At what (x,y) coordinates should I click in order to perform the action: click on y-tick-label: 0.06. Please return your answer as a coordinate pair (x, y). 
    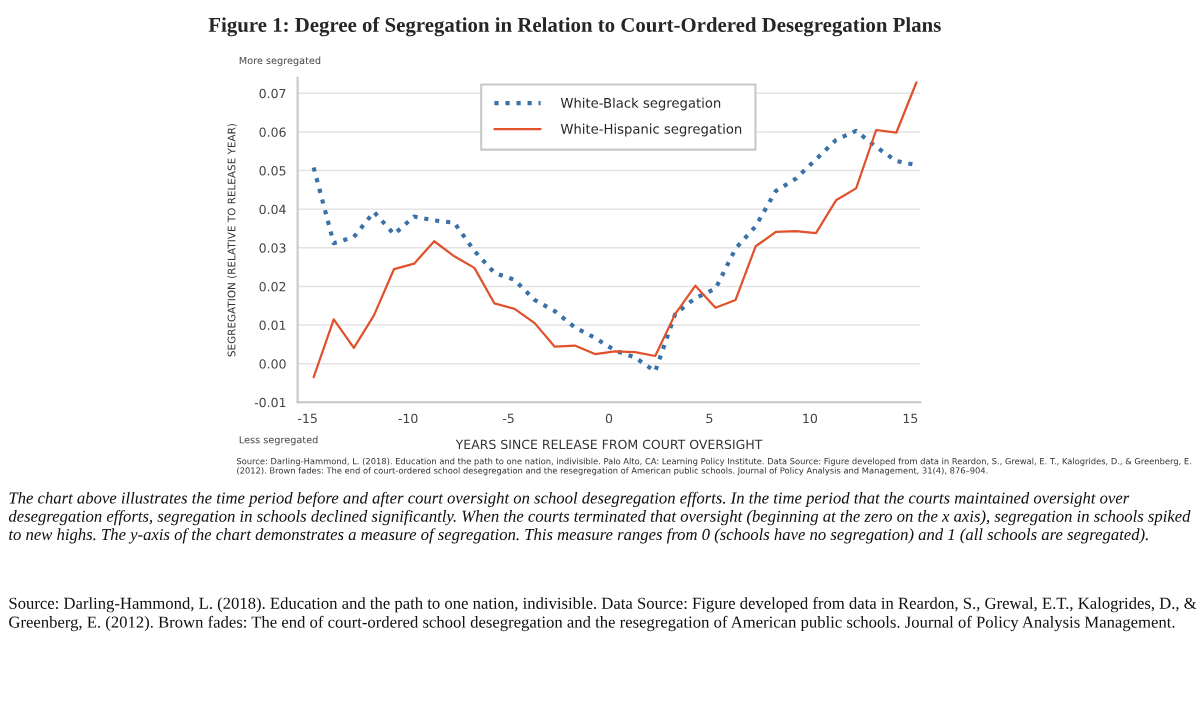
    Looking at the image, I should click on (272, 132).